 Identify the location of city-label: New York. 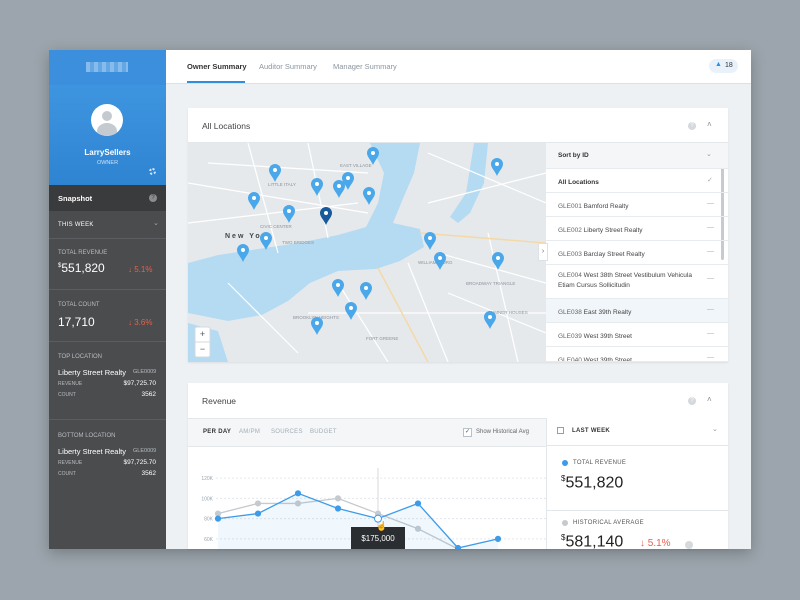
(248, 236).